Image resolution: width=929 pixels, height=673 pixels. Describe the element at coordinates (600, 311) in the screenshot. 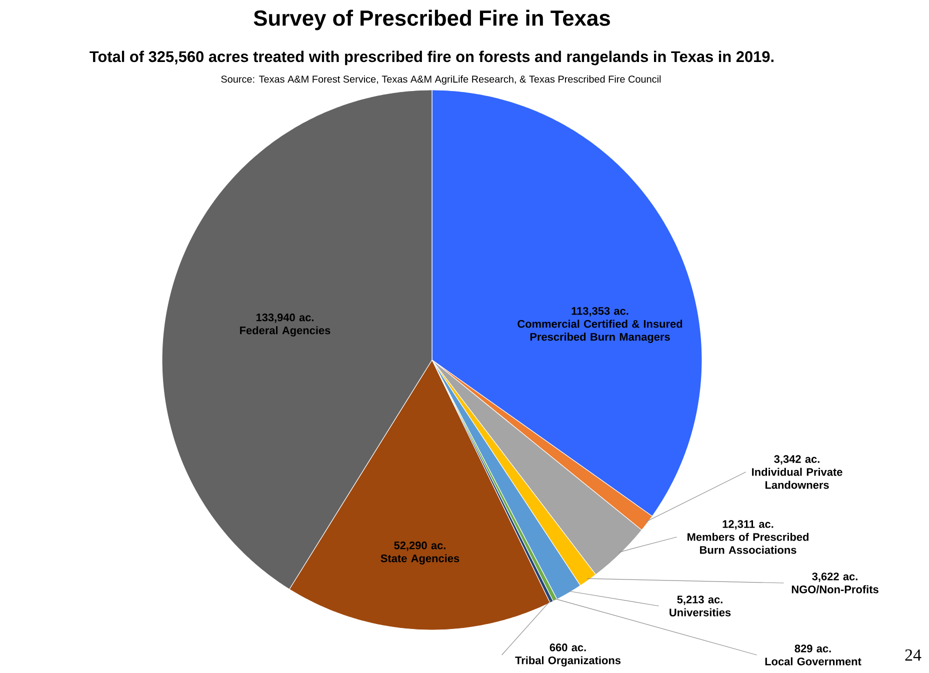

I see `data-label: 113,353 ac.` at that location.